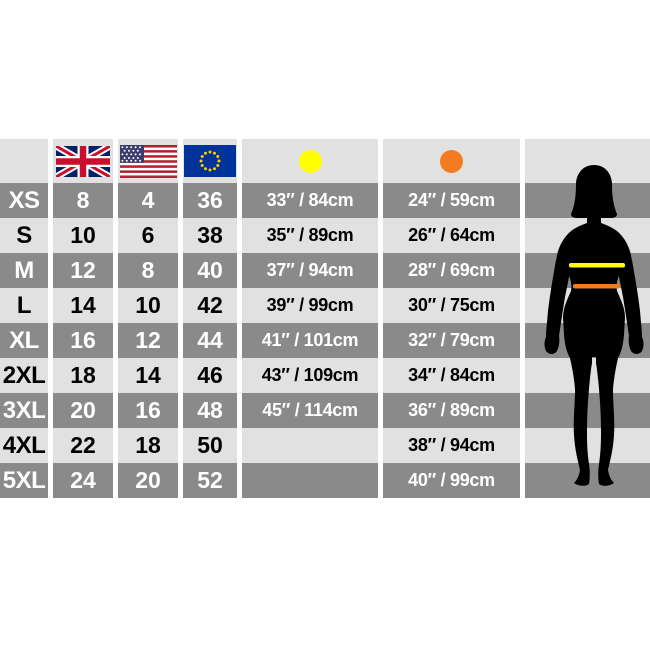 This screenshot has width=650, height=650. I want to click on eu-flag-icon, so click(210, 161).